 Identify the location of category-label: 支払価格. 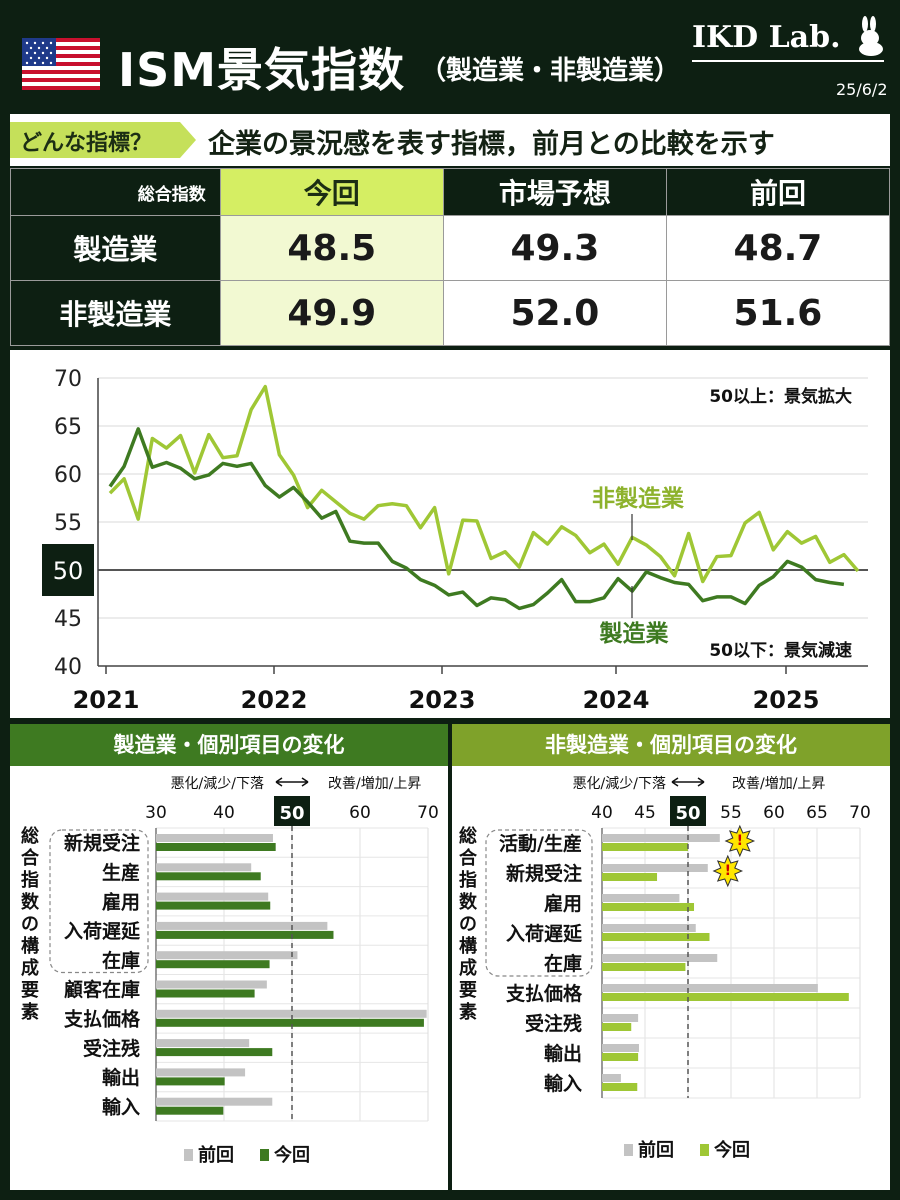
(544, 993).